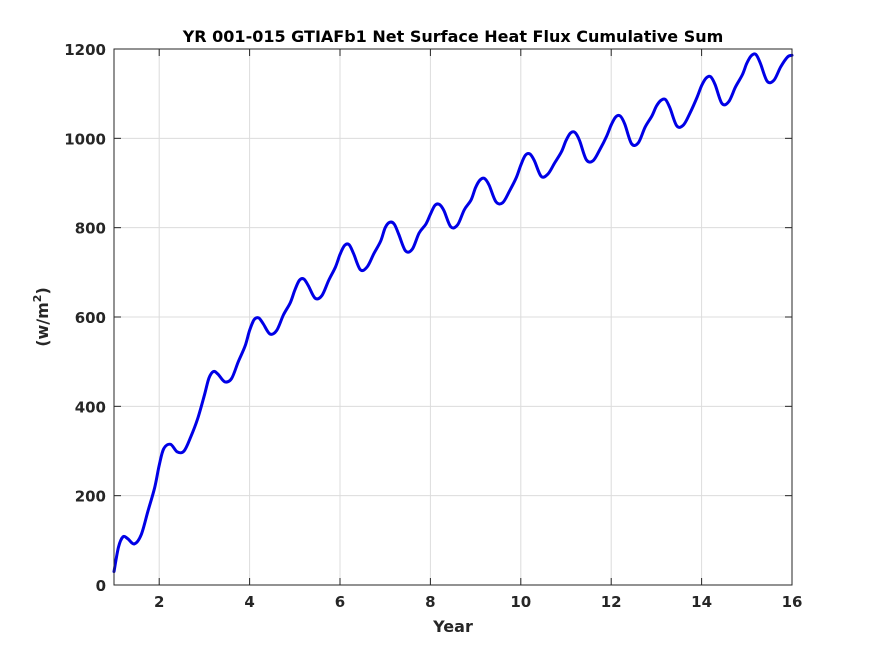 The height and width of the screenshot is (661, 875). I want to click on y-axis-label-superscript: 2, so click(37, 299).